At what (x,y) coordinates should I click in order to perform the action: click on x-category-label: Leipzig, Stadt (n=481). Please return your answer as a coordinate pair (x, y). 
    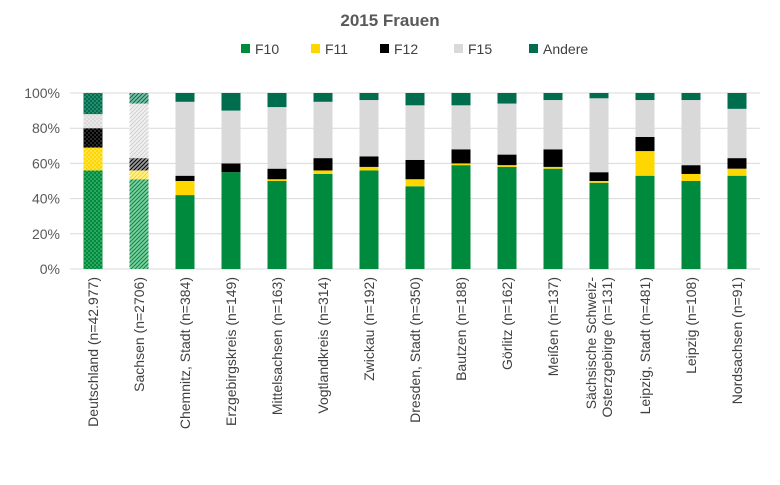
    Looking at the image, I should click on (645, 345).